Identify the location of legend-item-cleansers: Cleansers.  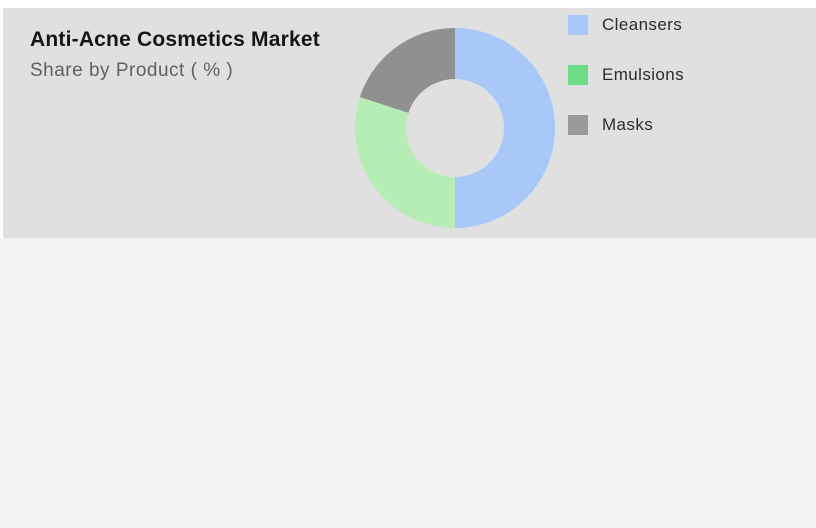
(626, 25).